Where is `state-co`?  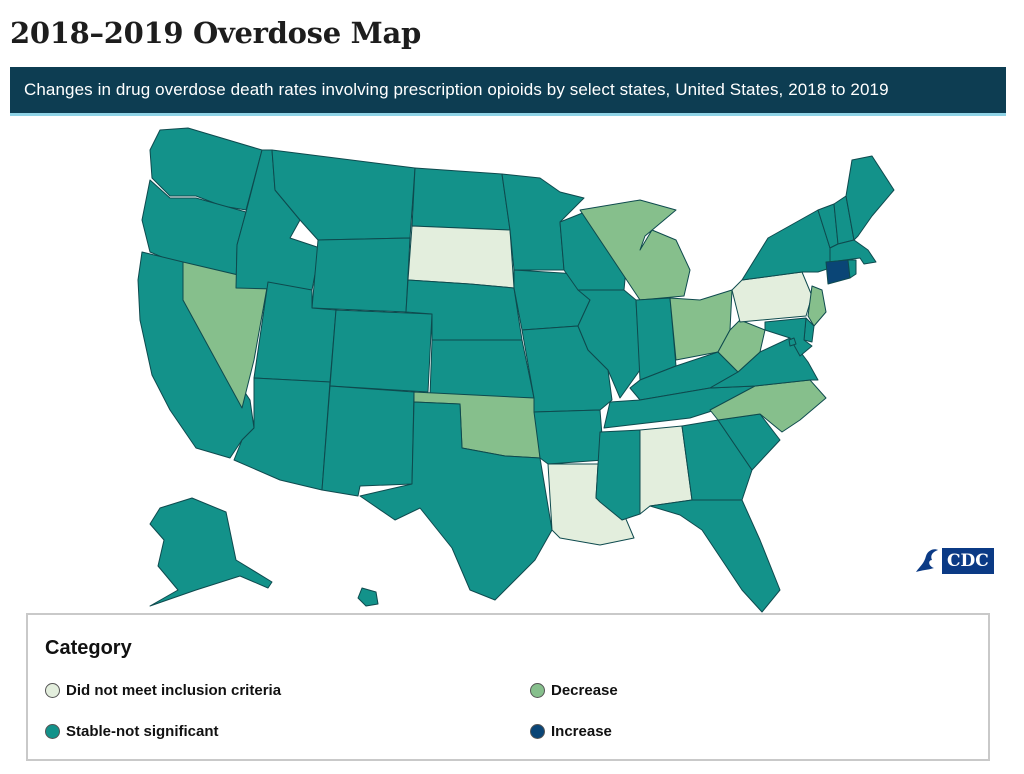
state-co is located at coordinates (381, 351).